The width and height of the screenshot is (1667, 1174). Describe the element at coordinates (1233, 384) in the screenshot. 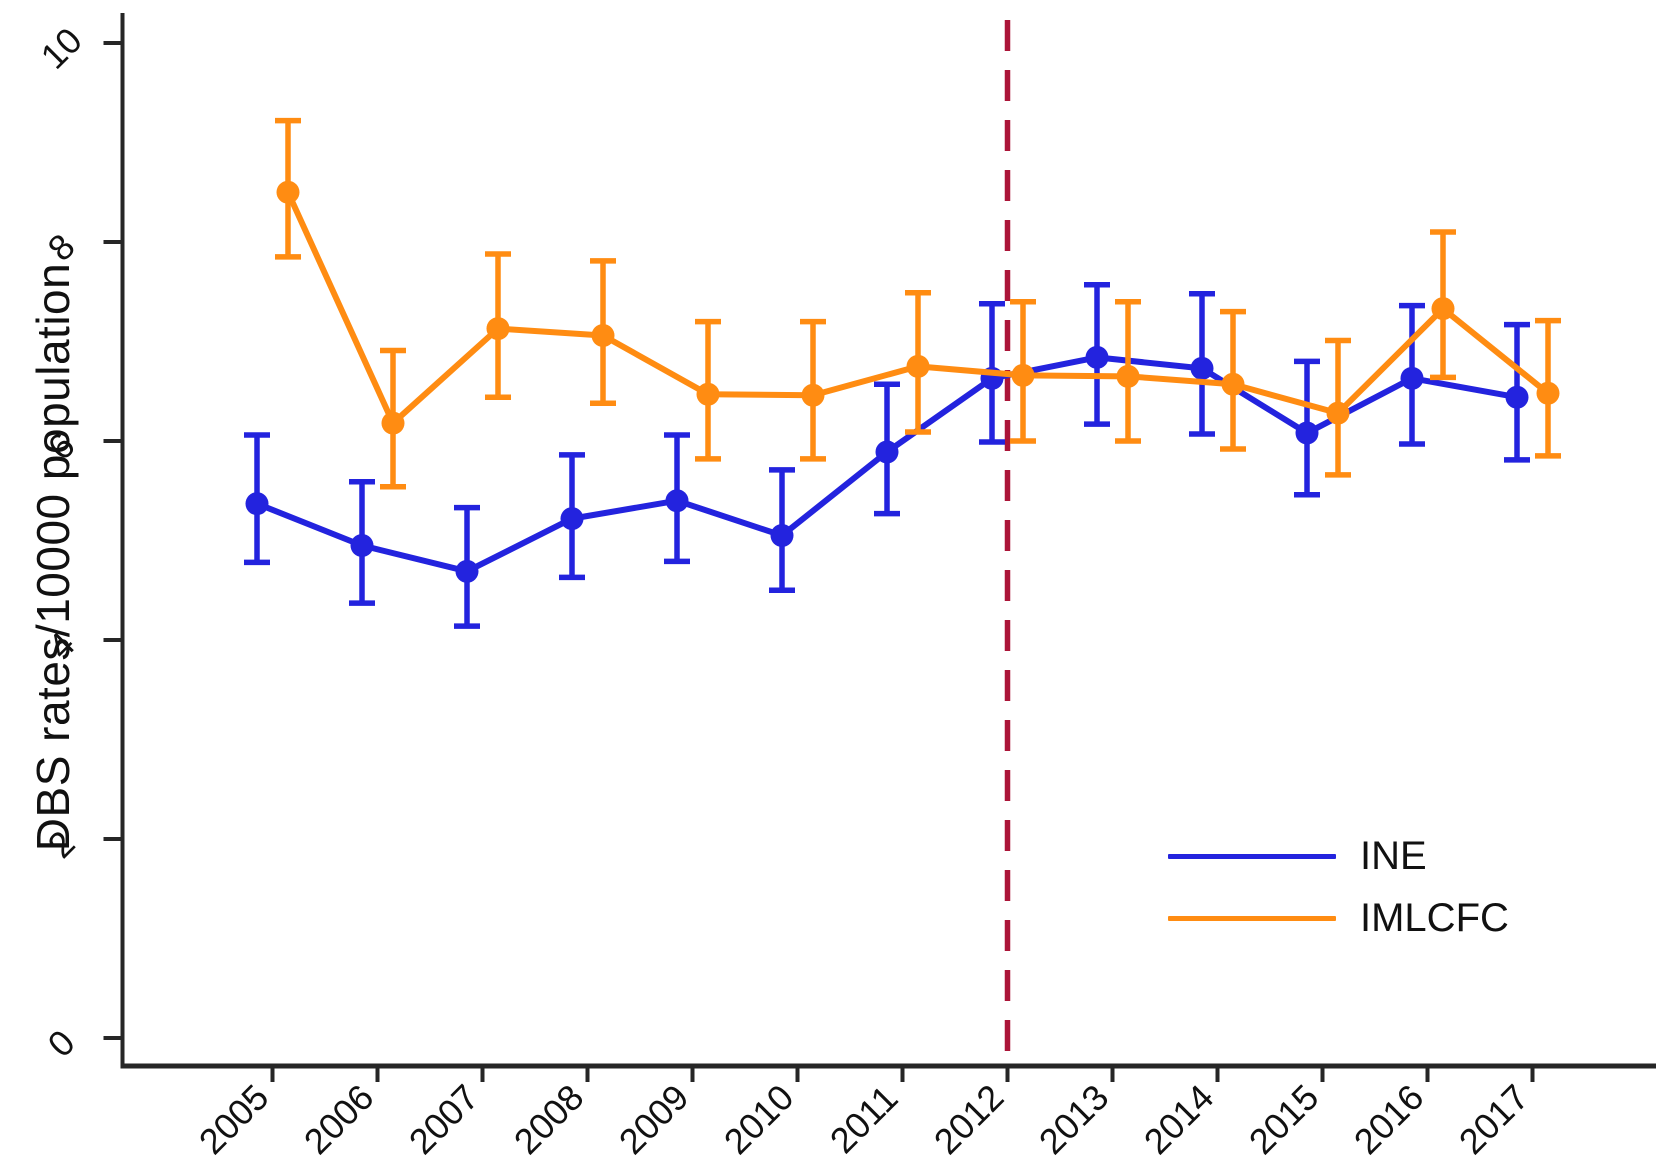

I see `data-point-imlcfc-2014` at that location.